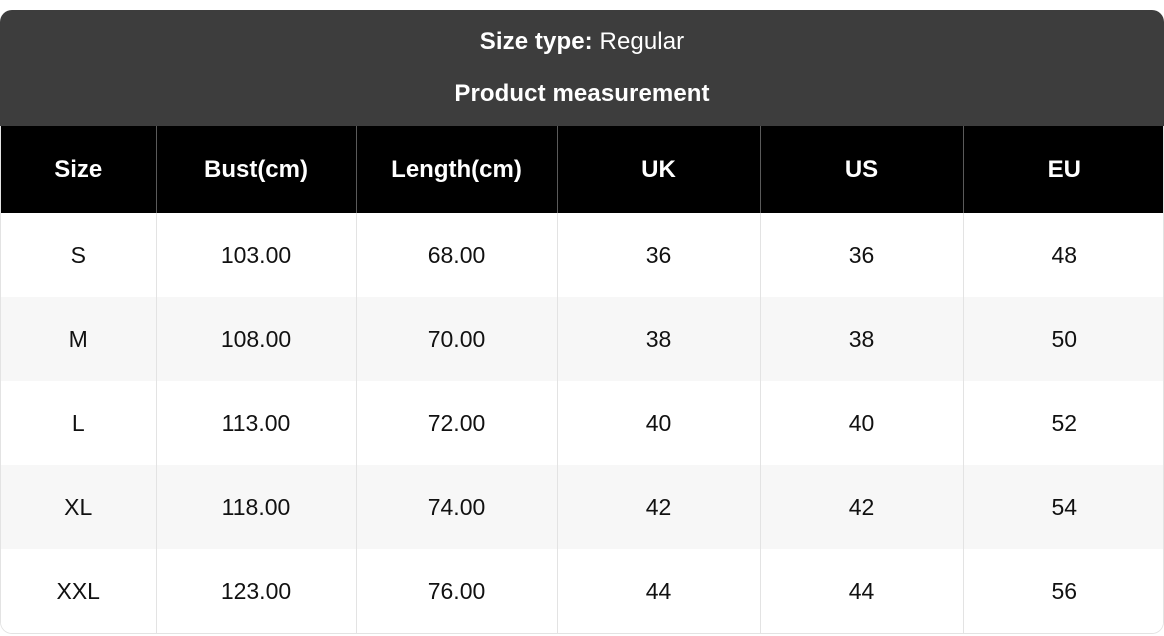 The height and width of the screenshot is (636, 1164). What do you see at coordinates (256, 255) in the screenshot?
I see `cell-bust: 103.00` at bounding box center [256, 255].